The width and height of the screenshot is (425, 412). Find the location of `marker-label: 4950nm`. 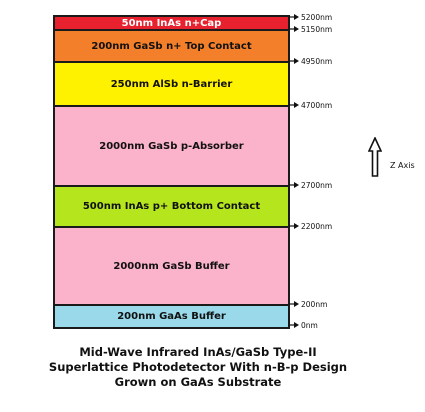

marker-label: 4950nm is located at coordinates (317, 61).